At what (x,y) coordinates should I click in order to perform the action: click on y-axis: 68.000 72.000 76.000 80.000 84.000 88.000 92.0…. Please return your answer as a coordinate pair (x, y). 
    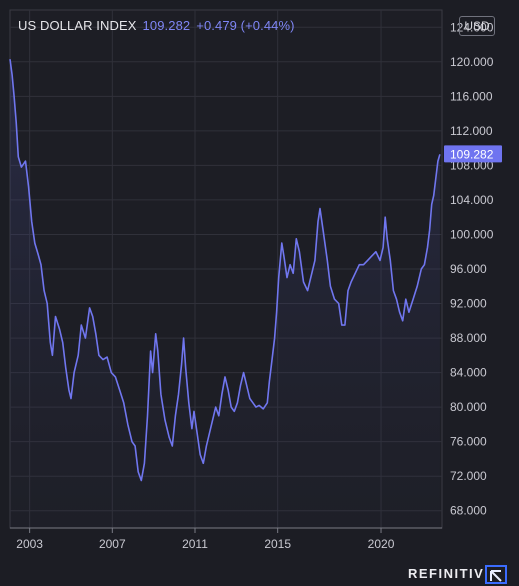
    Looking at the image, I should click on (472, 268).